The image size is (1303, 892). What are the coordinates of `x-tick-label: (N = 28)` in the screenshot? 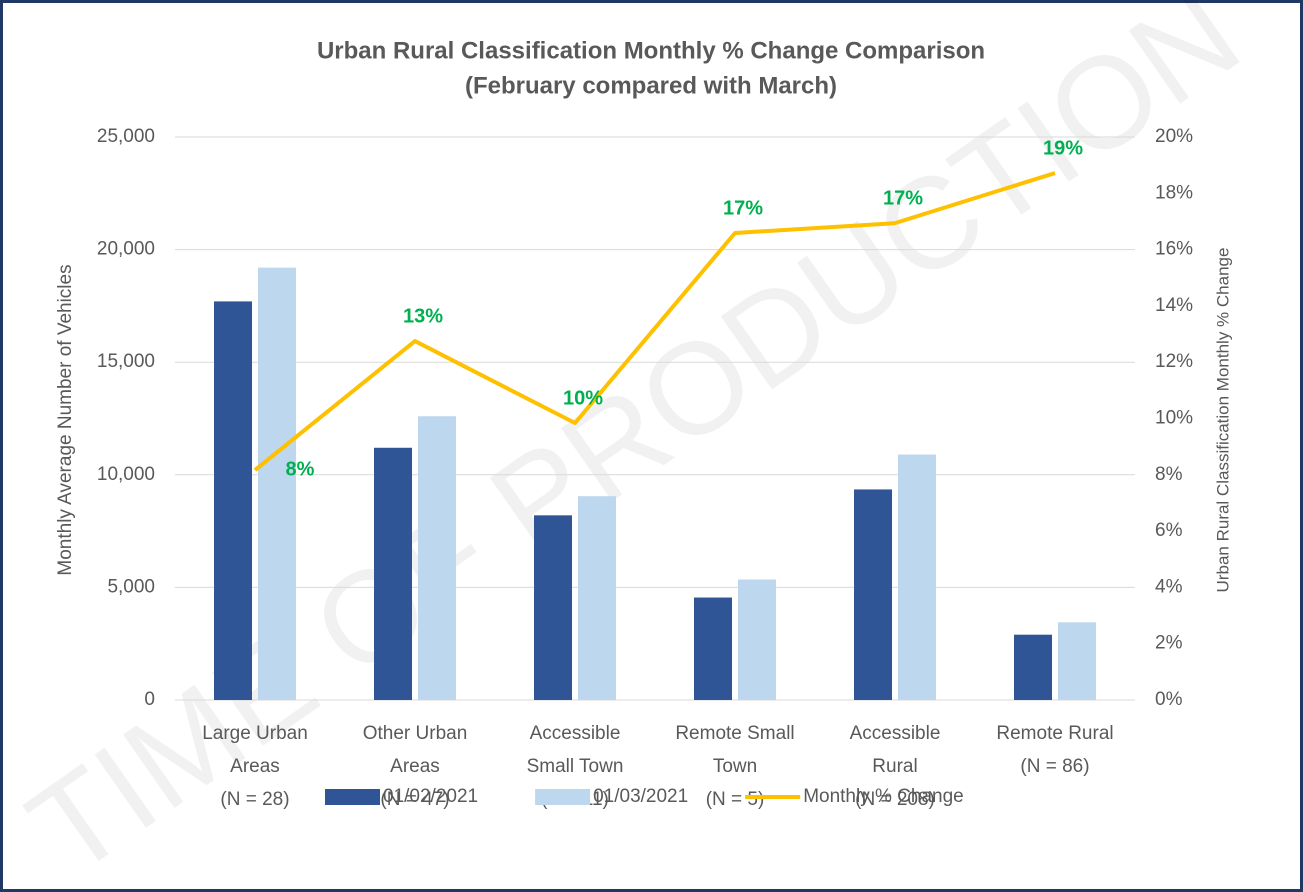 It's located at (254, 799).